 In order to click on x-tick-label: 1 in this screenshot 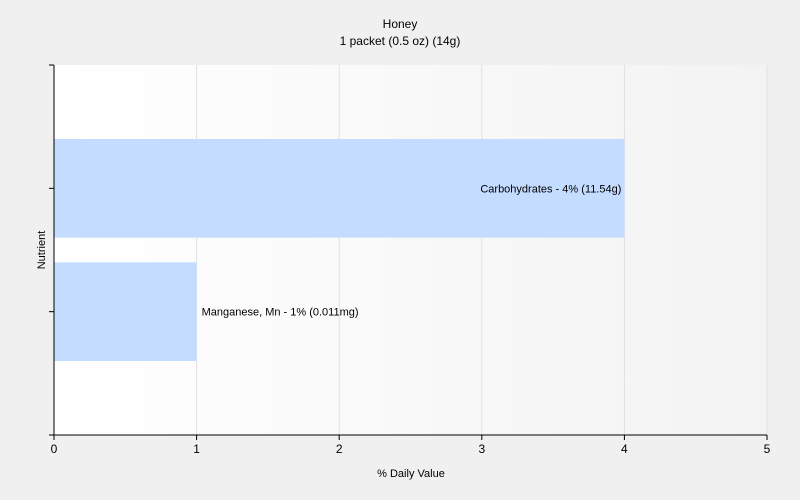, I will do `click(196, 449)`.